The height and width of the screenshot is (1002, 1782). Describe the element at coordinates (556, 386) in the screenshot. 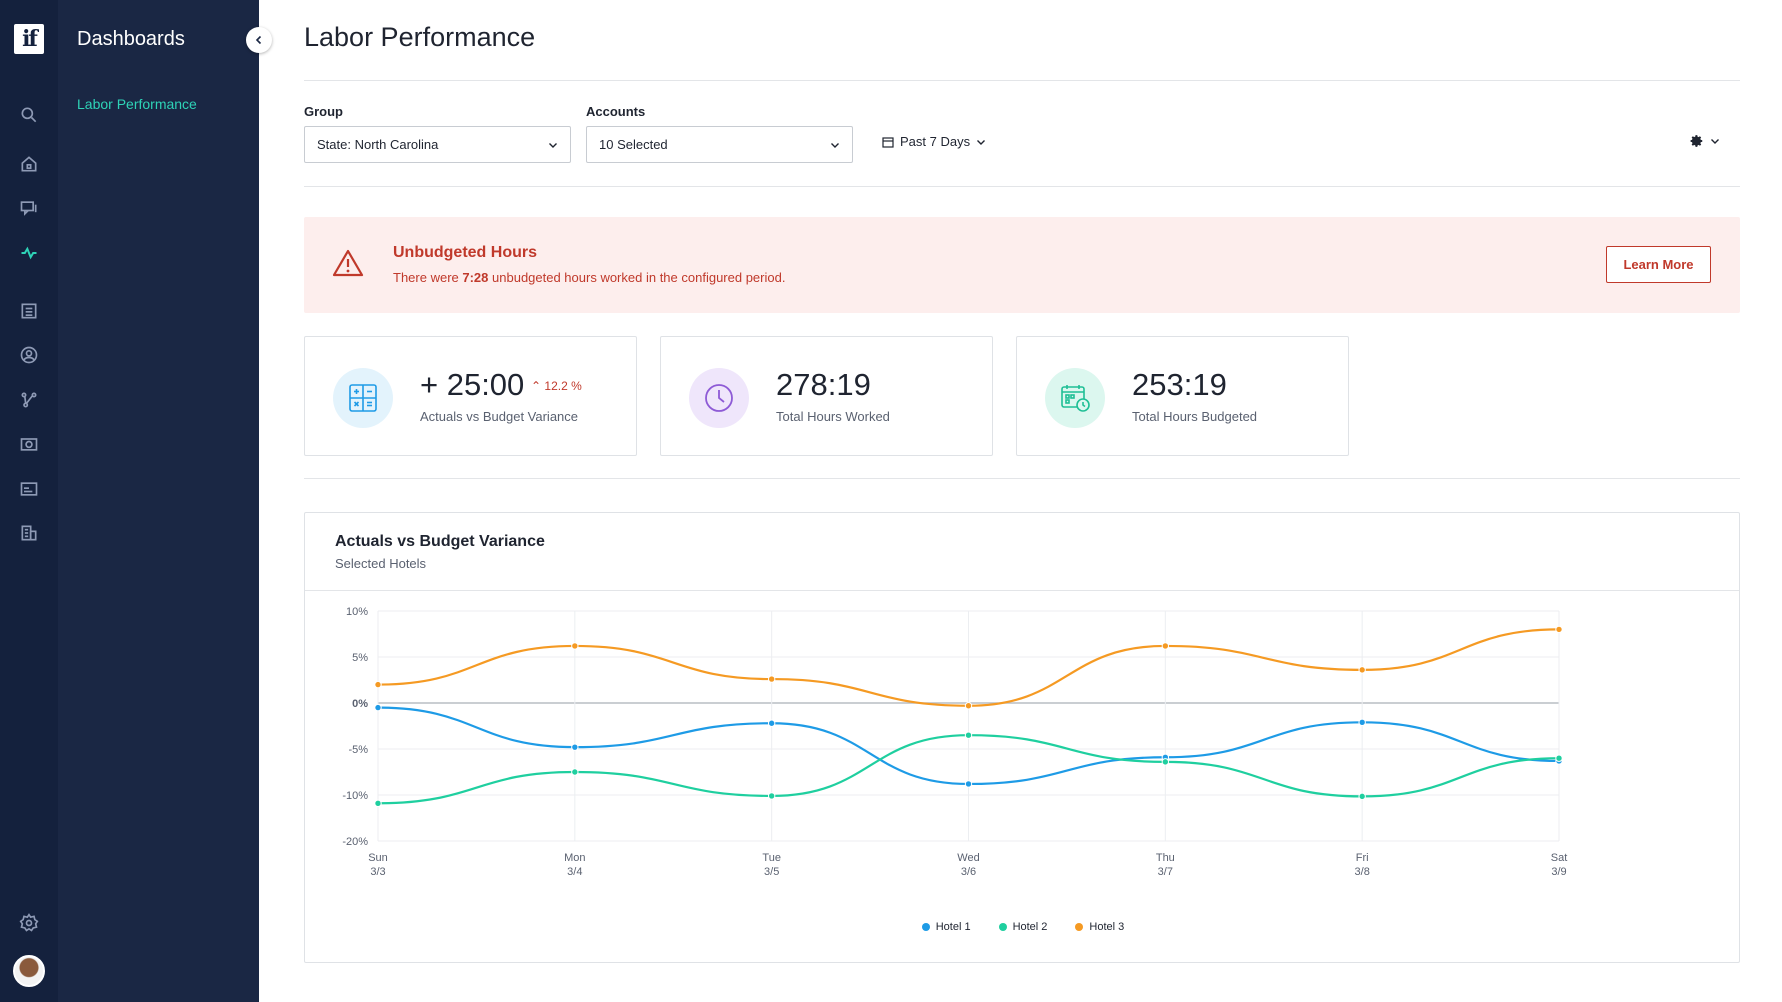

I see `variance-delta: ⌃ 12.2 %` at that location.